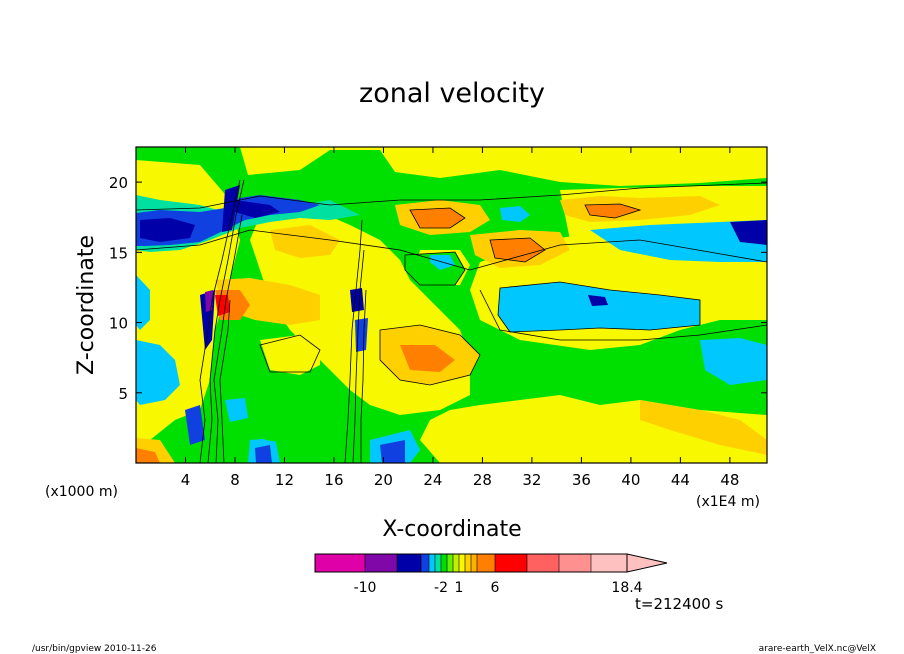 The image size is (904, 654). Describe the element at coordinates (679, 604) in the screenshot. I see `time-label: t=212400 s` at that location.